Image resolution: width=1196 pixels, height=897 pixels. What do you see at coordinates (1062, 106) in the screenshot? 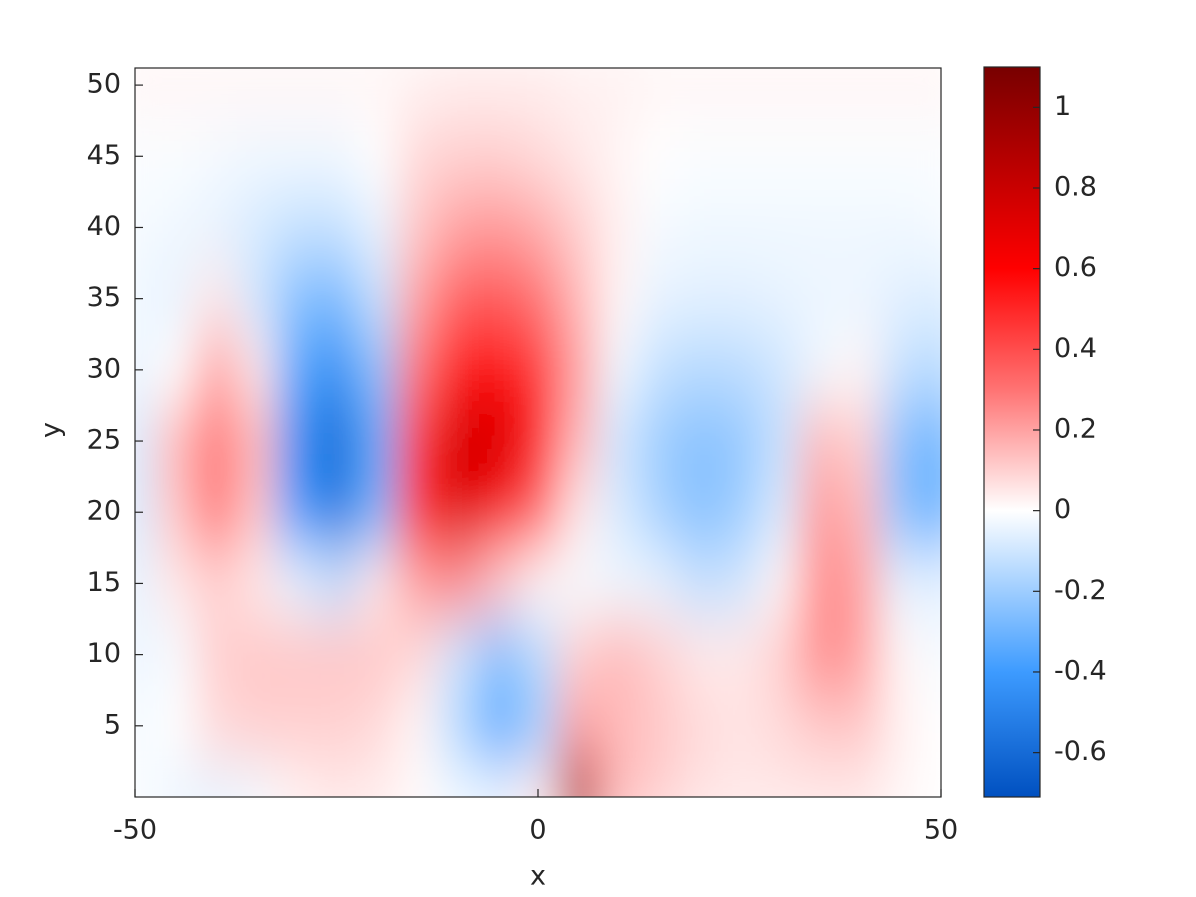
I see `colorbar-tick-label: 1` at bounding box center [1062, 106].